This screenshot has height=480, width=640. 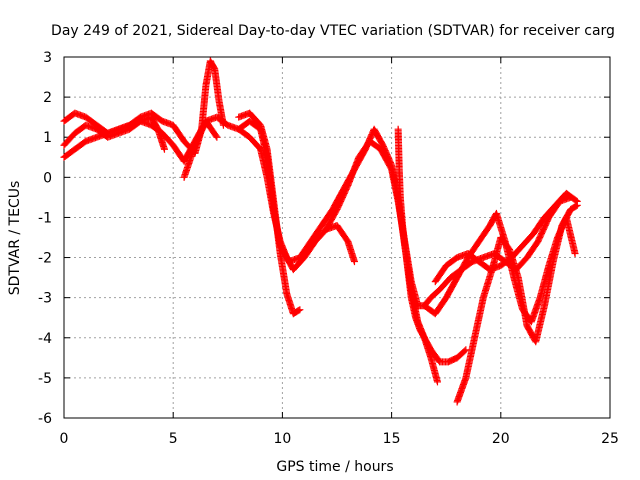 What do you see at coordinates (15, 238) in the screenshot?
I see `y-axis-label: SDTVAR / TECUs` at bounding box center [15, 238].